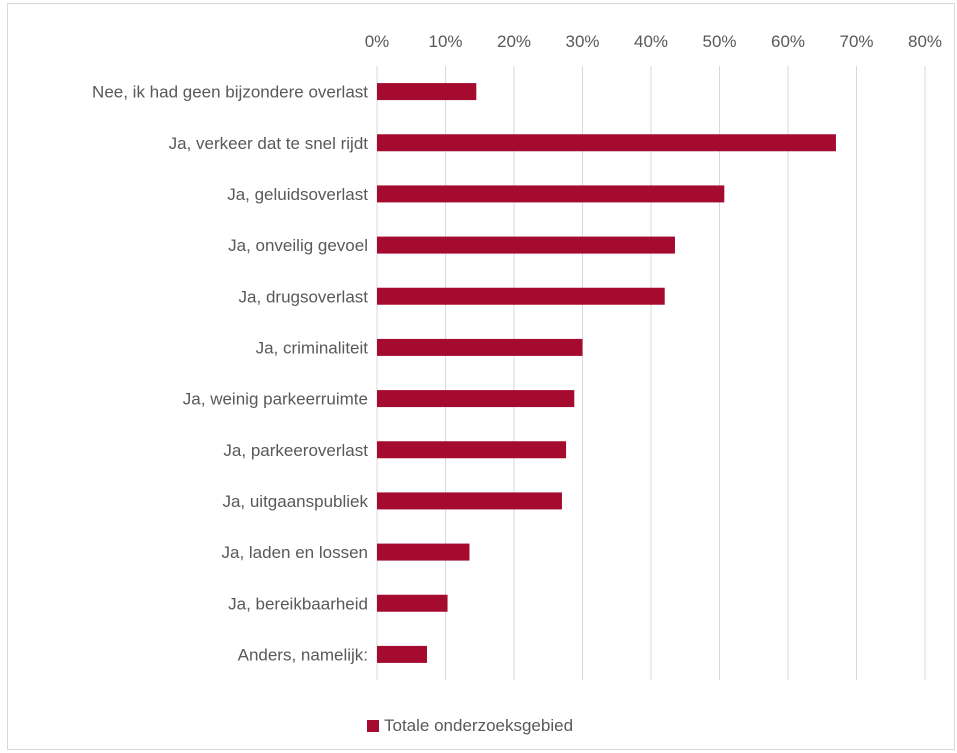 This screenshot has height=753, width=957. Describe the element at coordinates (582, 41) in the screenshot. I see `x-tick-label: 30%` at that location.